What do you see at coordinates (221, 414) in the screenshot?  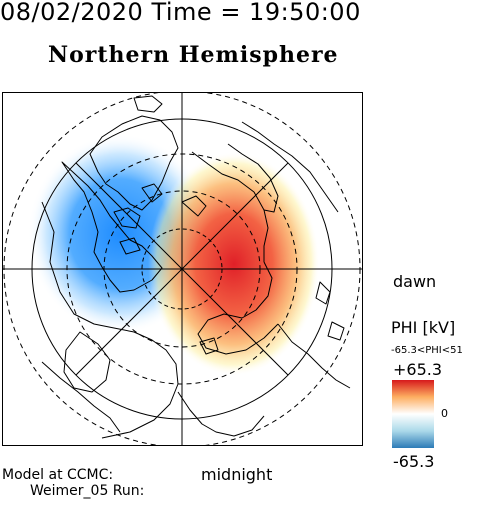 I see `alaska-coast` at bounding box center [221, 414].